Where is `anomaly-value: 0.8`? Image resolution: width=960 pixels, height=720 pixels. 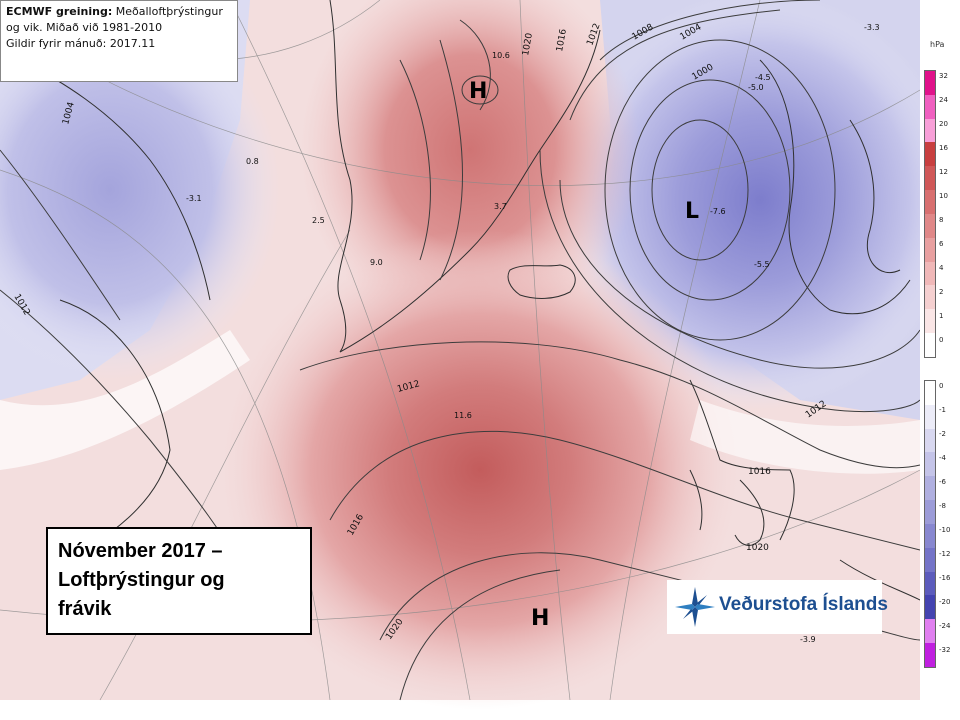
anomaly-value: 0.8 is located at coordinates (252, 161).